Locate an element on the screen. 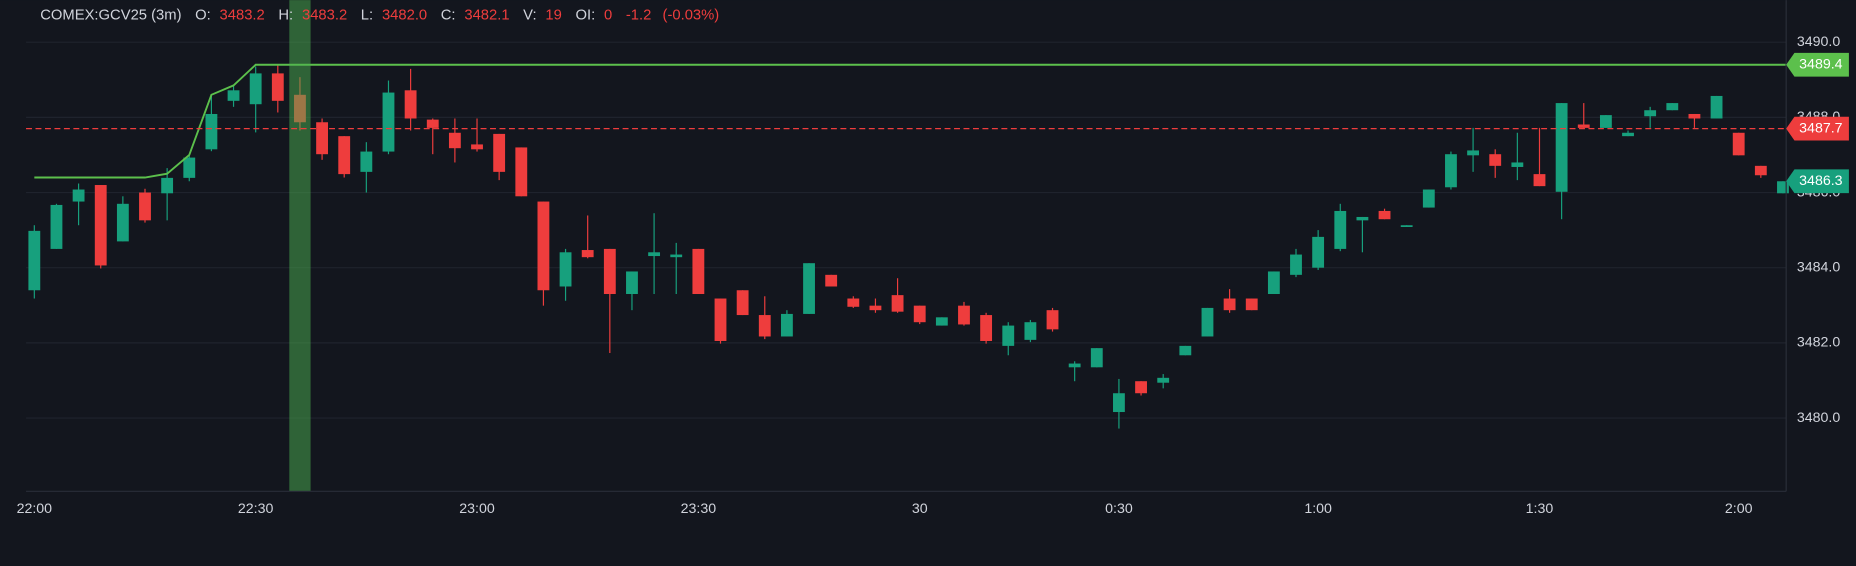 The width and height of the screenshot is (1856, 566). x-tick-label: 0:30 is located at coordinates (1119, 509).